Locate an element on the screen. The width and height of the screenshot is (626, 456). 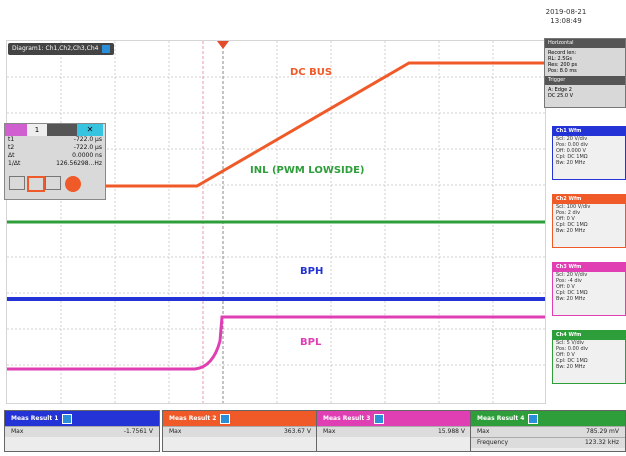
cursor-left-button is located at coordinates (17, 183).